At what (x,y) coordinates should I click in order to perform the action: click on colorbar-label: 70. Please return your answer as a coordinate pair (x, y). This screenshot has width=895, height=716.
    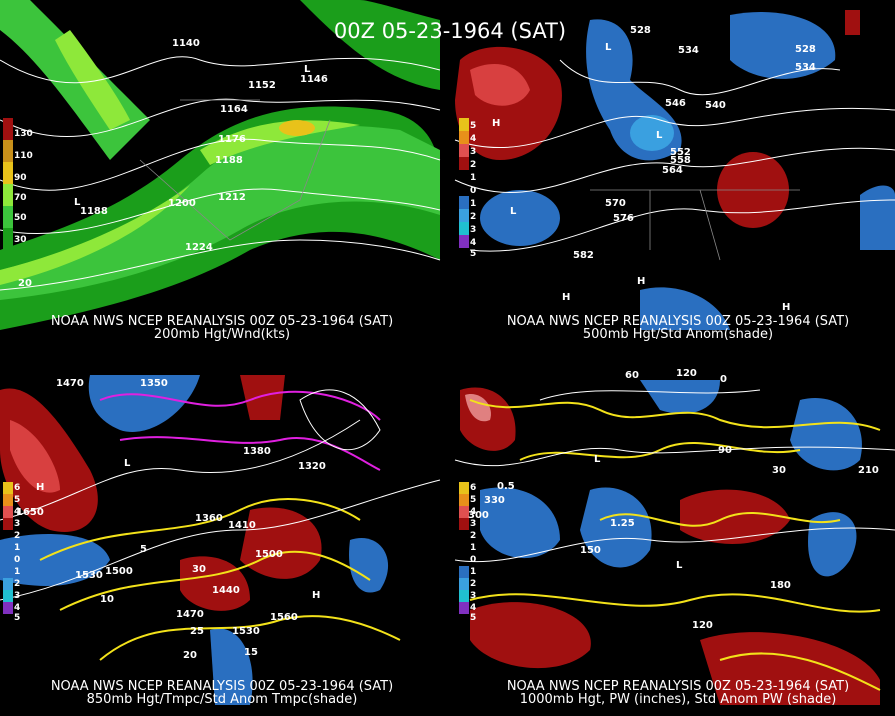
    Looking at the image, I should click on (20, 198).